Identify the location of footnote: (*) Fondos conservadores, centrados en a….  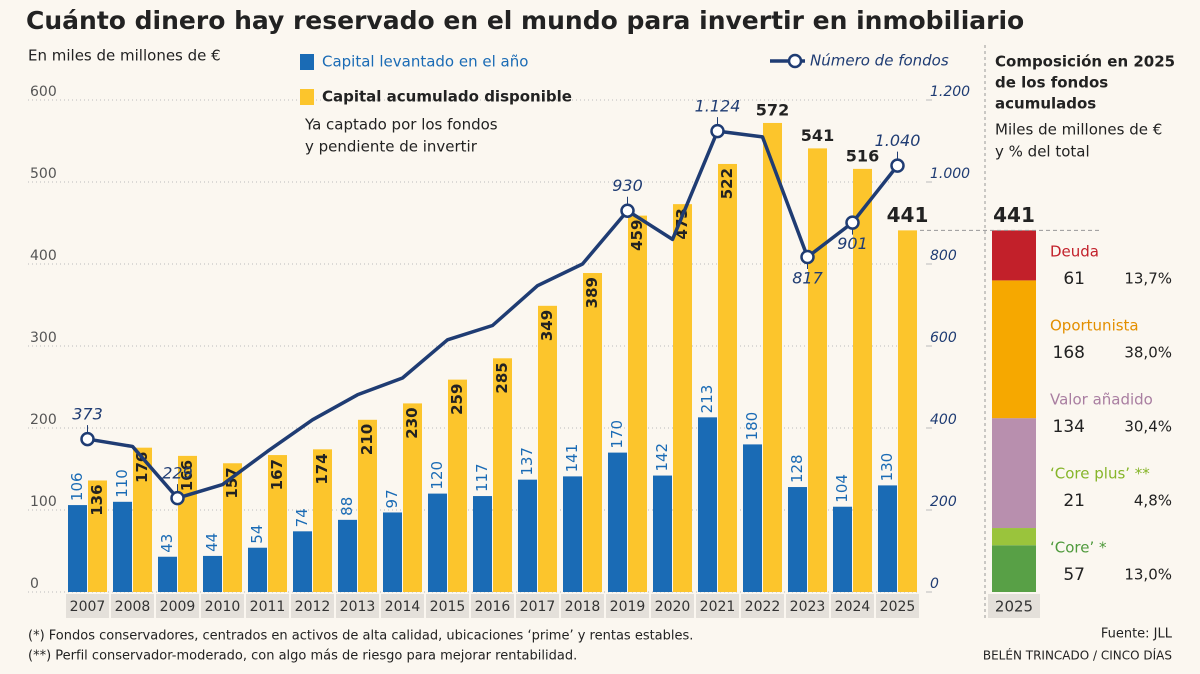
(360, 636).